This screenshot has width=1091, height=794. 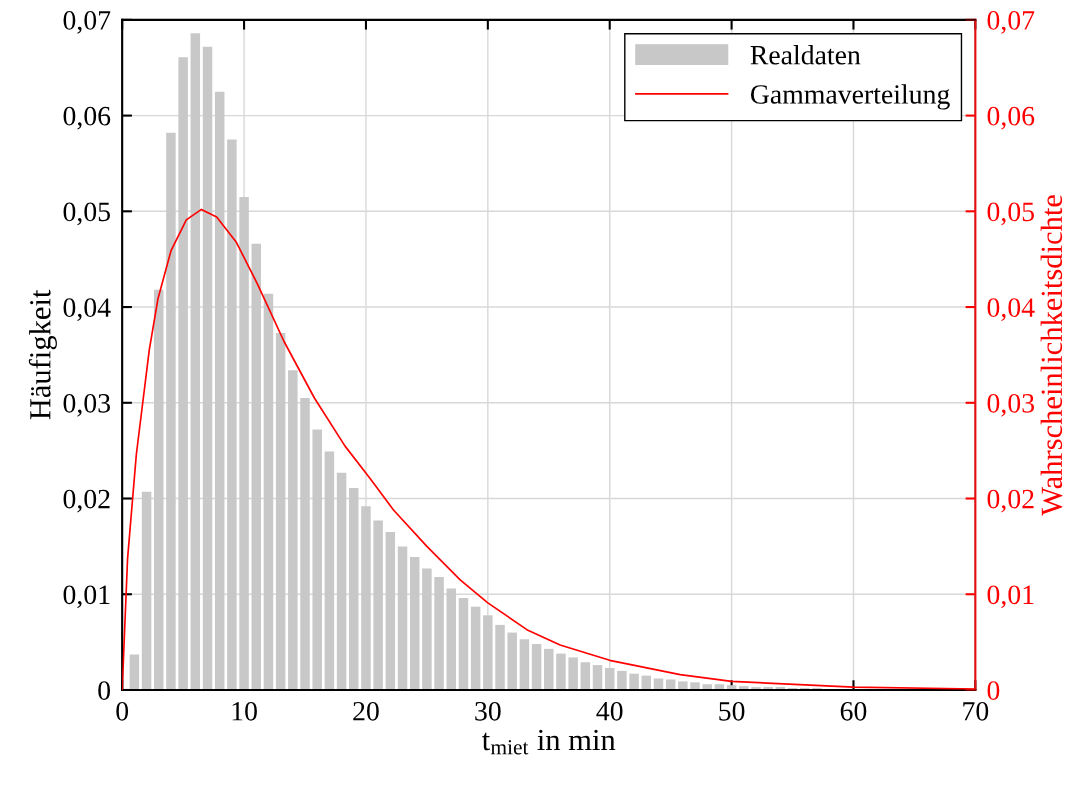 What do you see at coordinates (1011, 22) in the screenshot?
I see `y2-tick-label: 0,07` at bounding box center [1011, 22].